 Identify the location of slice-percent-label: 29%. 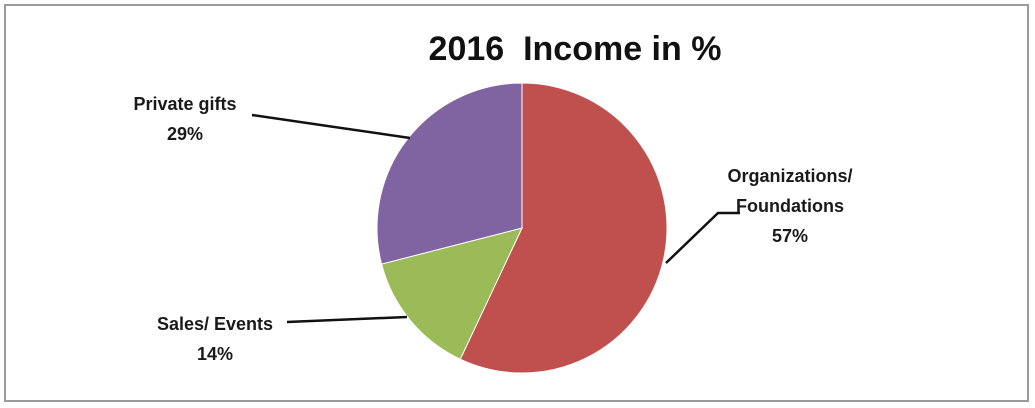
(185, 134).